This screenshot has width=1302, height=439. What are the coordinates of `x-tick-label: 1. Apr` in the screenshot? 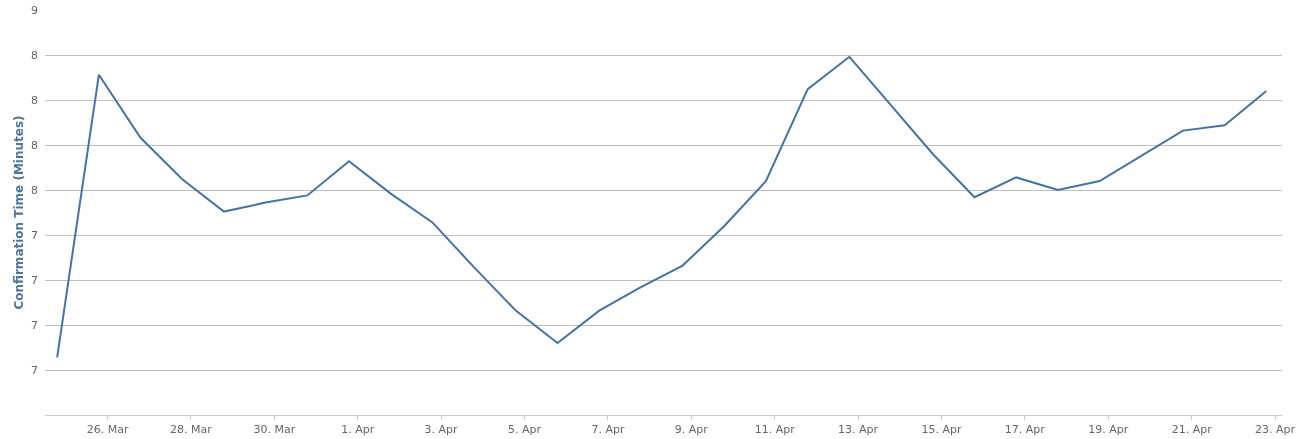 It's located at (358, 430).